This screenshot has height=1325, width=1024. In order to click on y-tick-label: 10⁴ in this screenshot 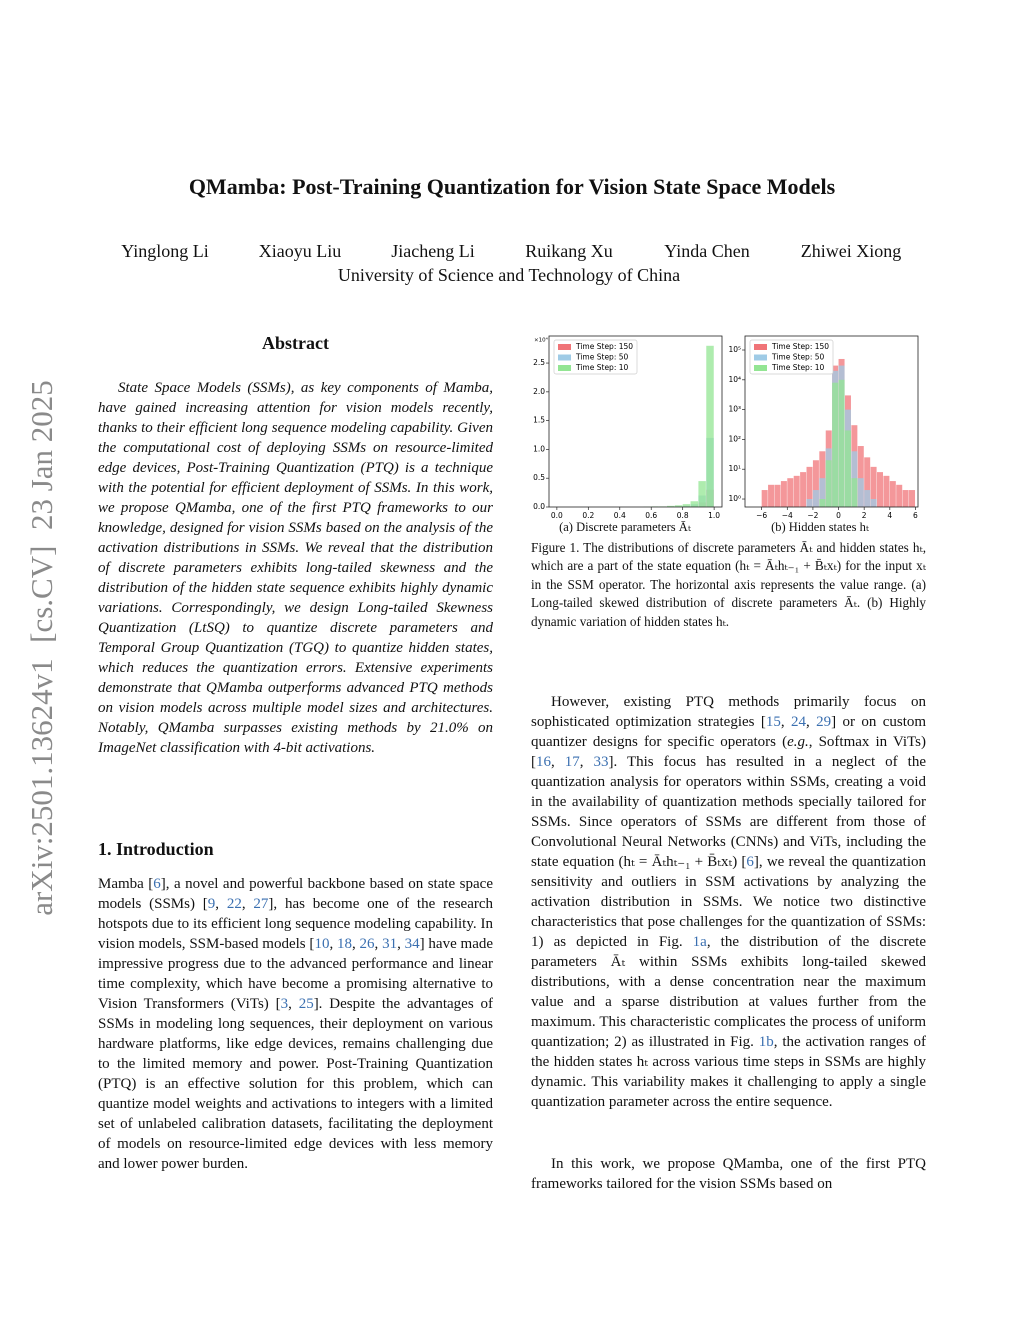, I will do `click(734, 379)`.